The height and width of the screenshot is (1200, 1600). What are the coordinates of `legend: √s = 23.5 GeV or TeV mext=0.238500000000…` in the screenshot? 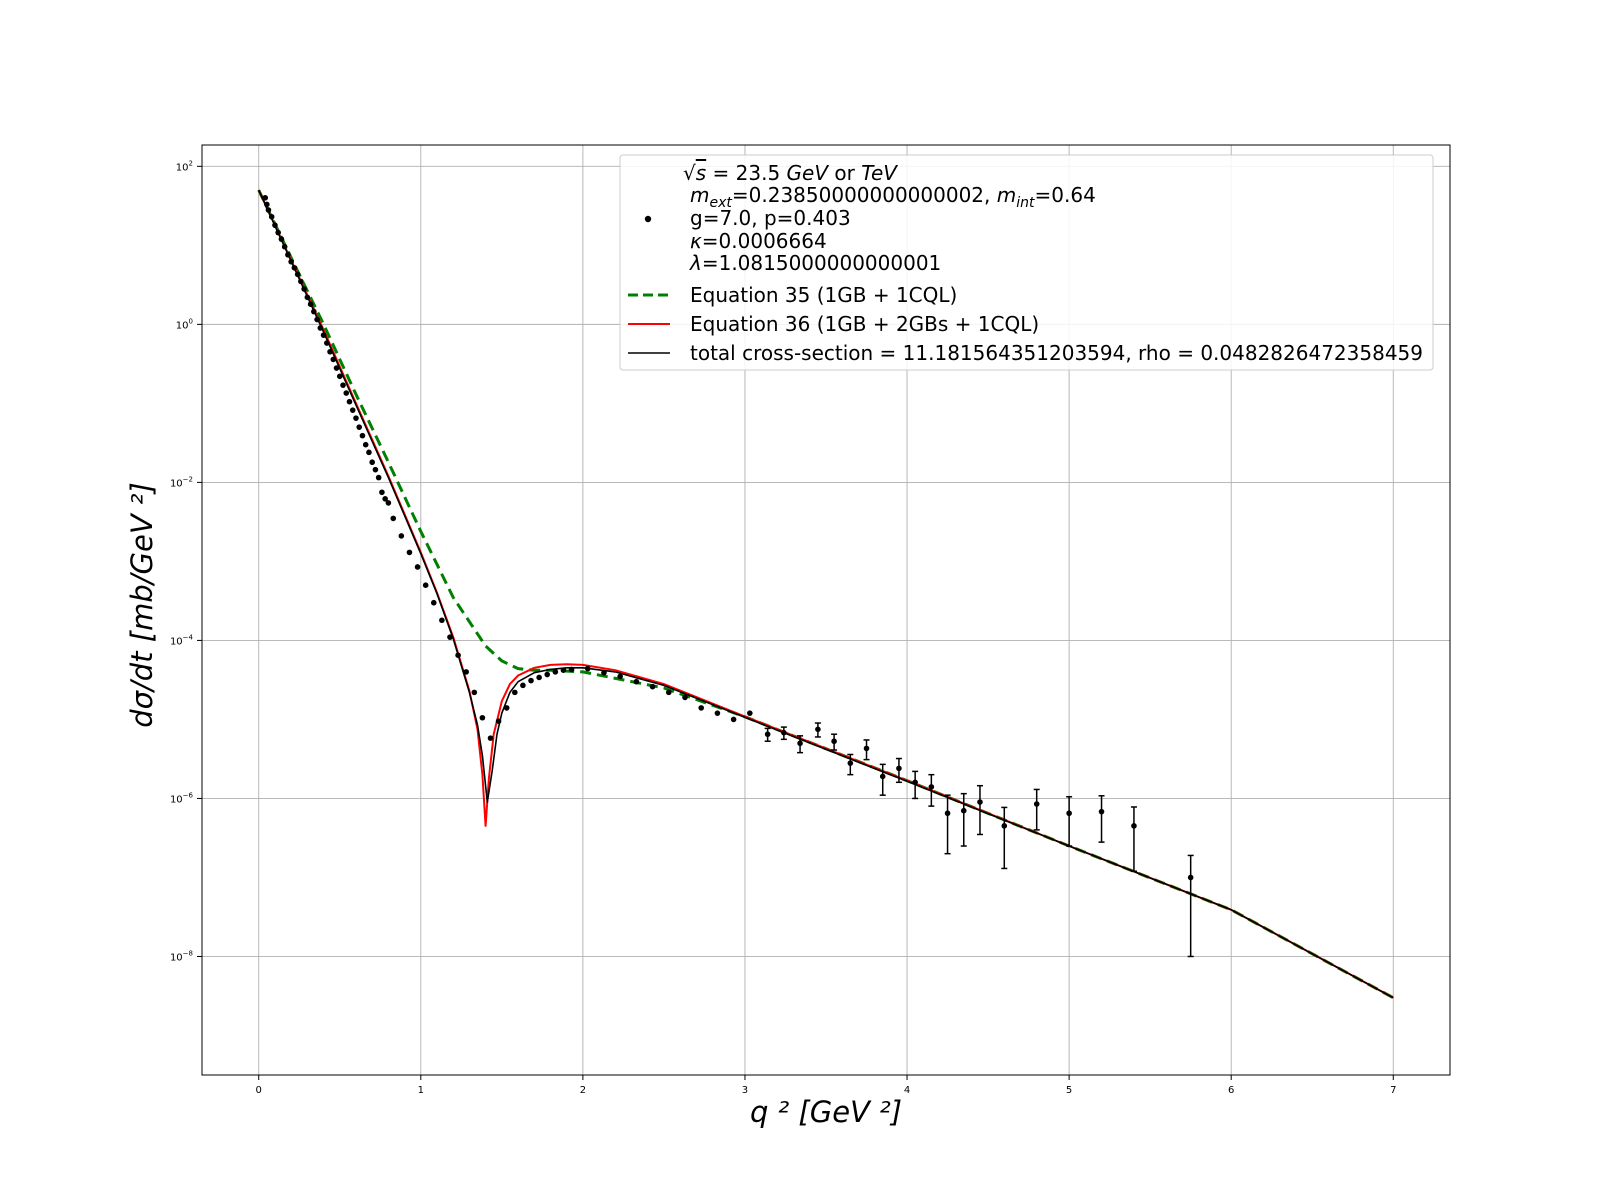 It's located at (1026, 262).